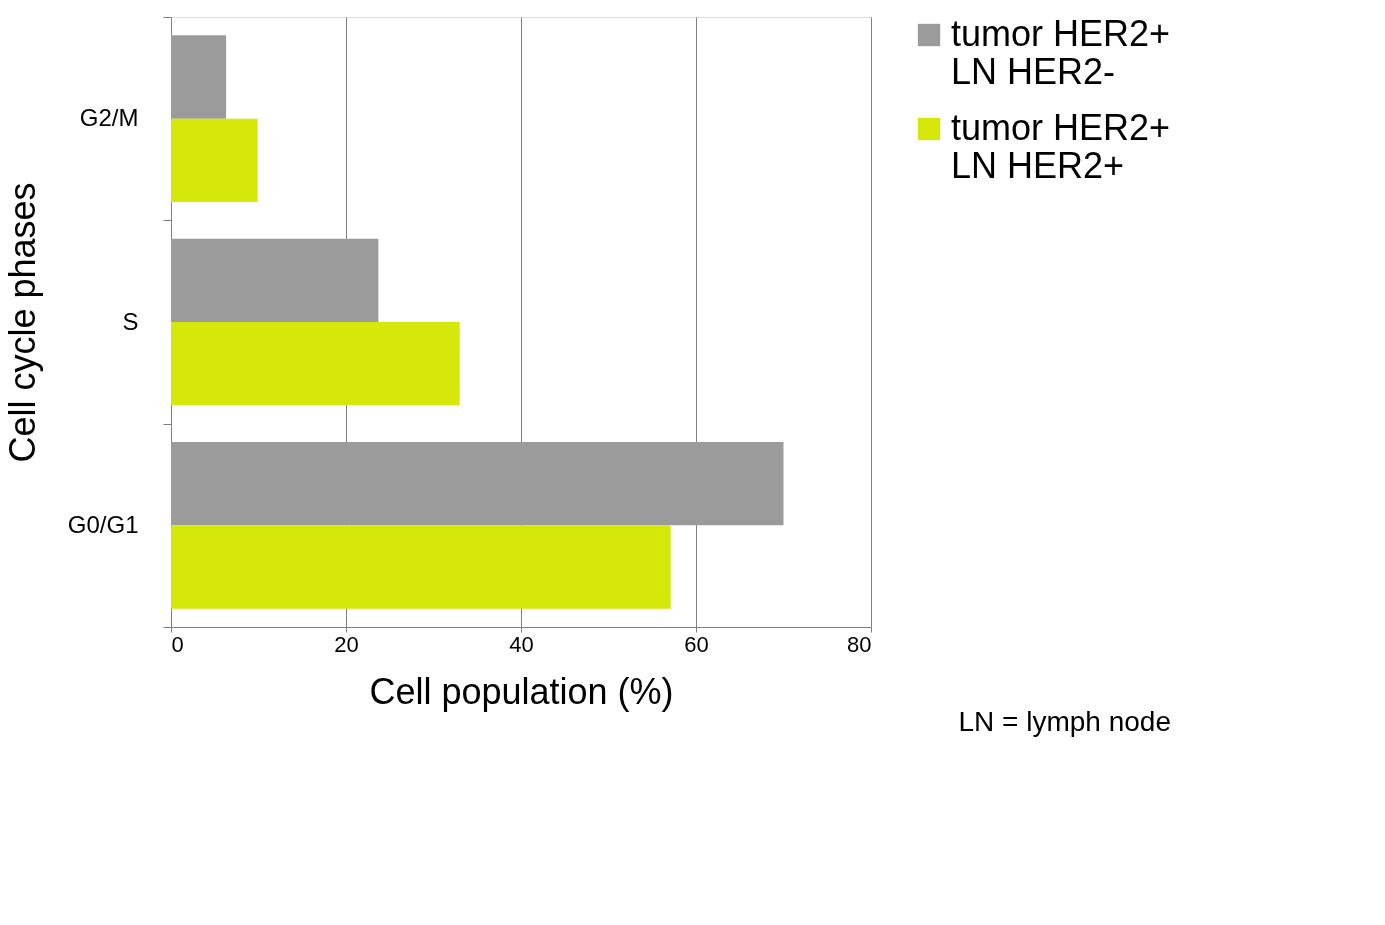 Image resolution: width=1385 pixels, height=925 pixels. I want to click on y-tick-label: G0/G1, so click(103, 524).